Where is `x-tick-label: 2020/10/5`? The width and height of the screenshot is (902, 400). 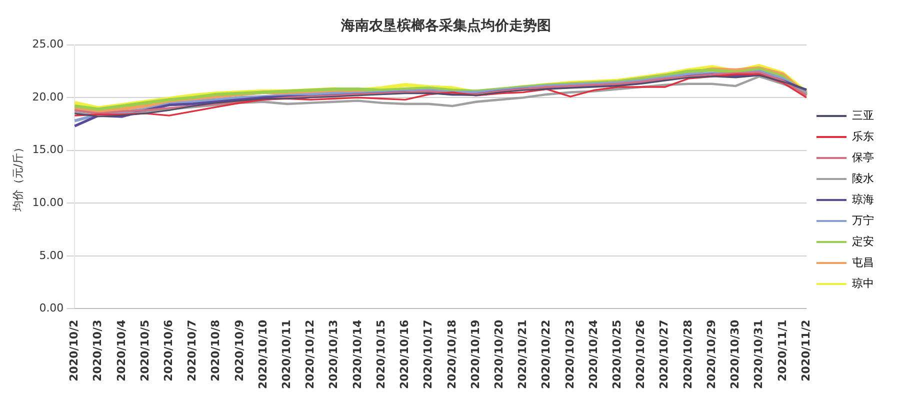 x-tick-label: 2020/10/5 is located at coordinates (145, 351).